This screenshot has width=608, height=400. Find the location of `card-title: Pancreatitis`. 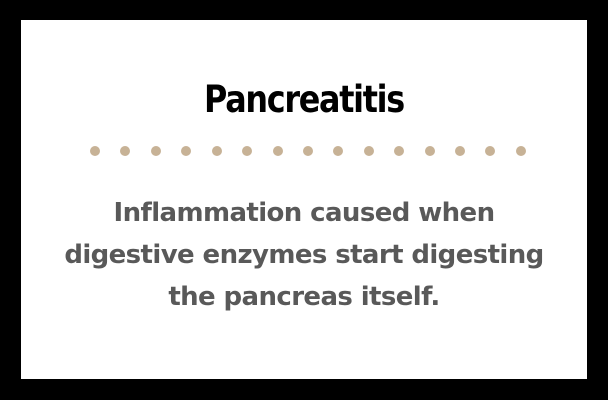

card-title: Pancreatitis is located at coordinates (304, 99).